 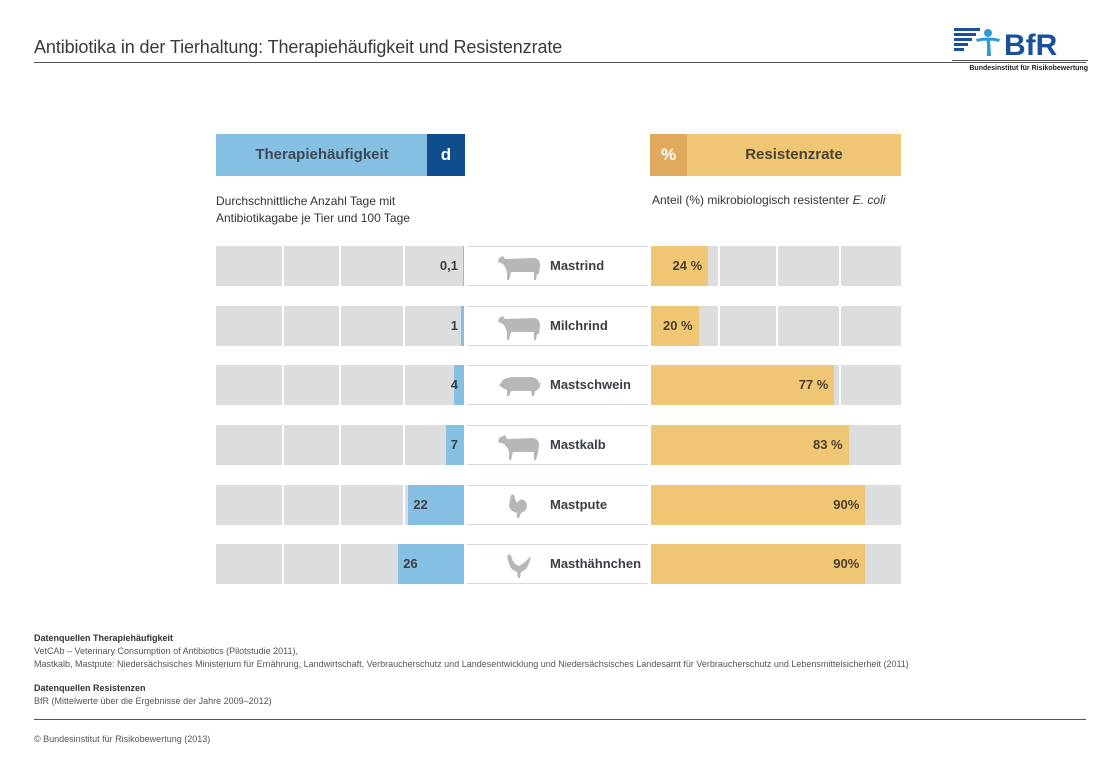 What do you see at coordinates (579, 504) in the screenshot?
I see `category-label: Mastpute` at bounding box center [579, 504].